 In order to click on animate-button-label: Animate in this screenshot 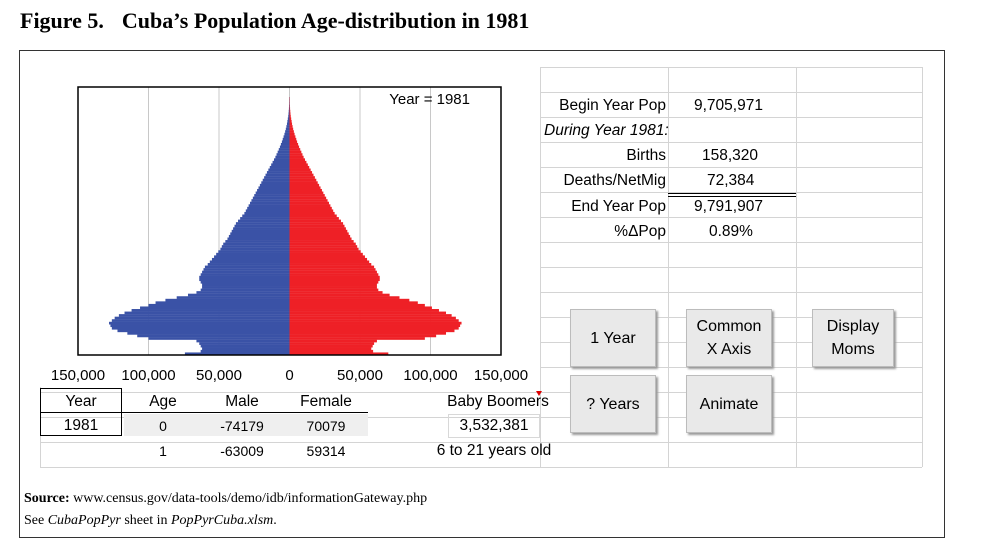, I will do `click(729, 404)`.